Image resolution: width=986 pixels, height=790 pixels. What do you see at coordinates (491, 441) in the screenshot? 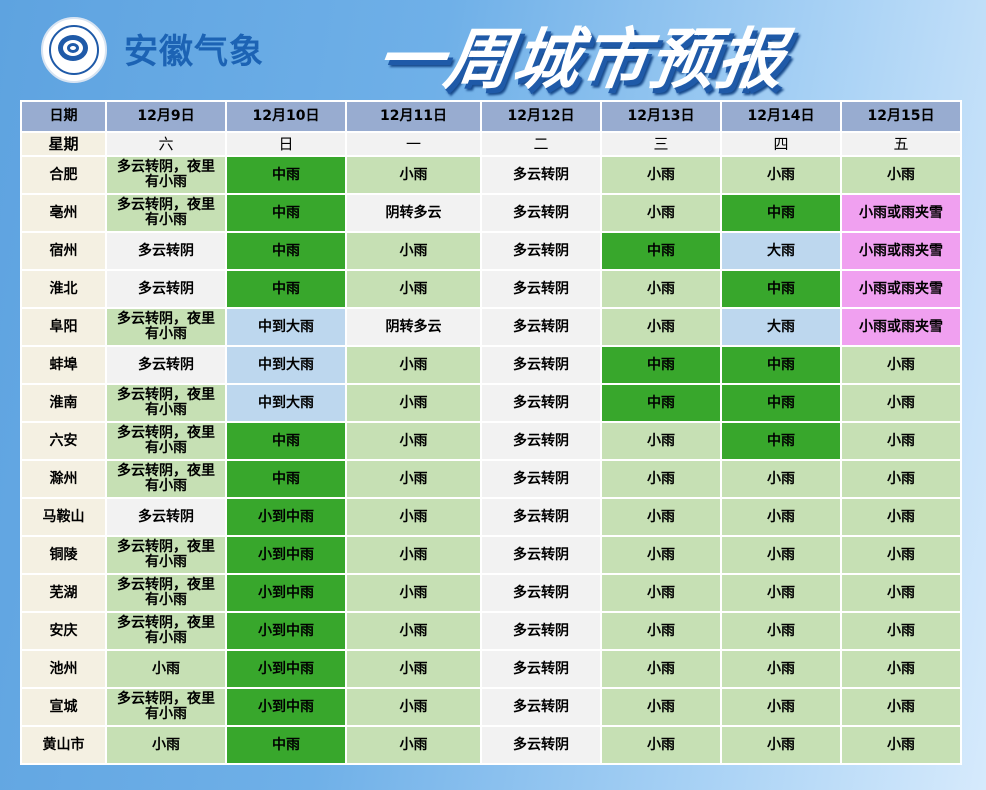
I see `table-row: 六安 多云转阴，夜里有小雨 中雨 小雨 多云转阴 小雨 中雨 小雨` at bounding box center [491, 441].